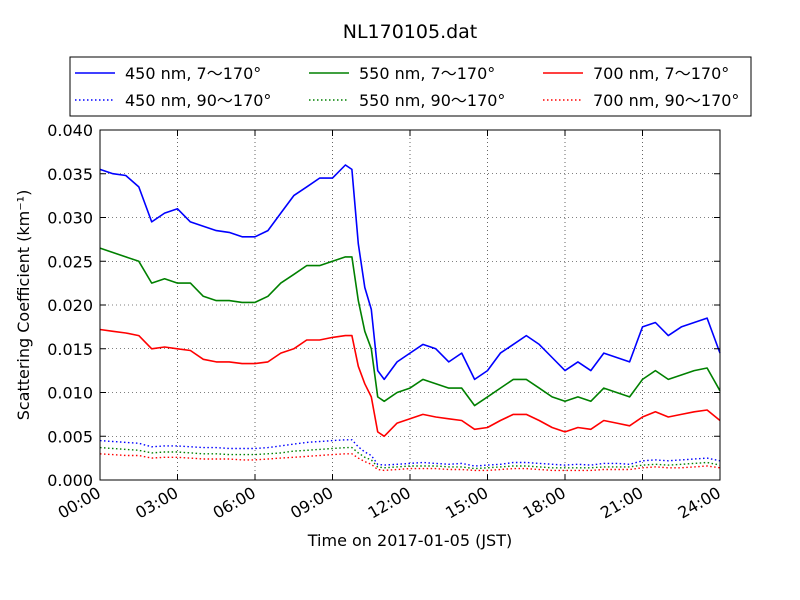  What do you see at coordinates (23, 305) in the screenshot?
I see `y-axis-label: Scattering Coefficient (km⁻¹)` at bounding box center [23, 305].